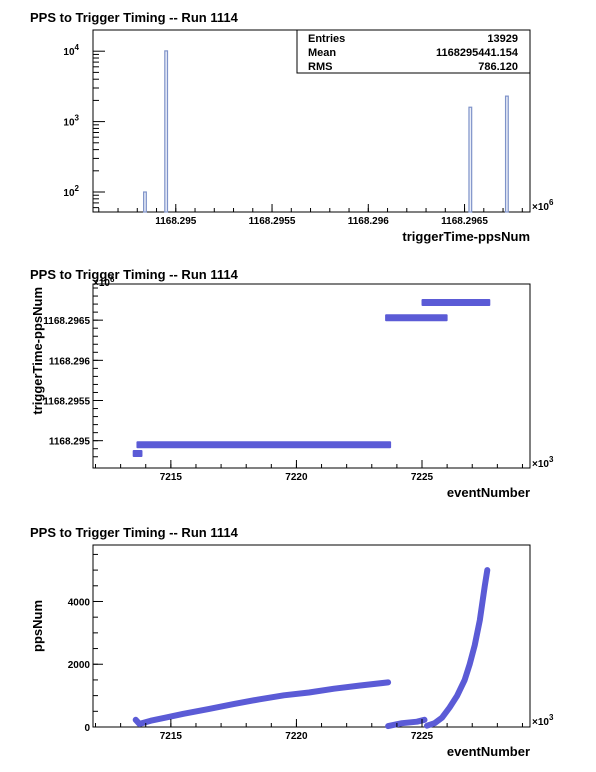 The width and height of the screenshot is (596, 772). I want to click on panel-2-y-ticks: 1168.295 1168.2955 1168.296 1168.2965, so click(73, 372).